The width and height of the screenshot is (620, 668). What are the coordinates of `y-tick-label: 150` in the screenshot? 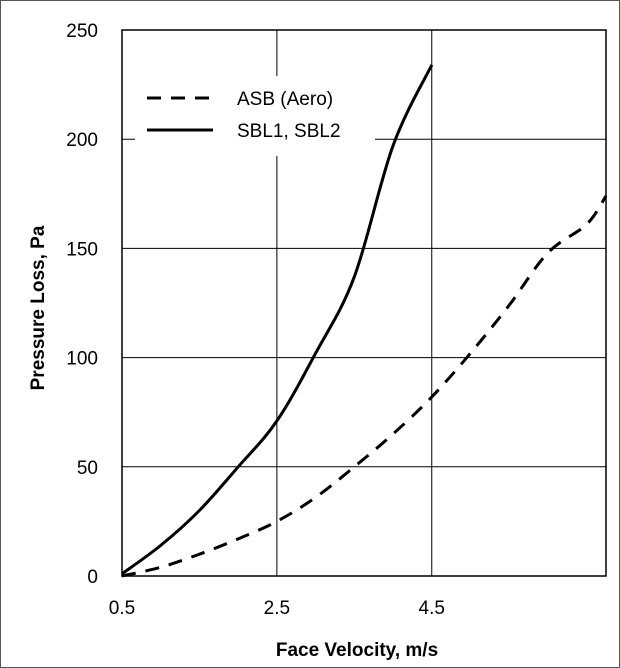 It's located at (82, 249).